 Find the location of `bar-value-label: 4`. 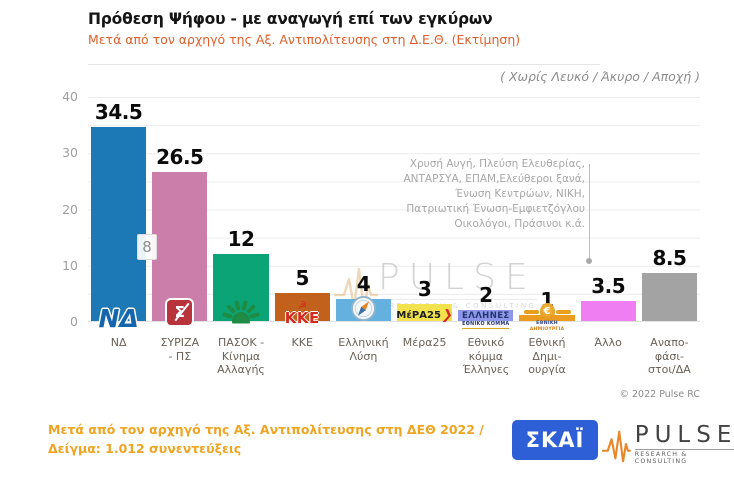

bar-value-label: 4 is located at coordinates (363, 283).